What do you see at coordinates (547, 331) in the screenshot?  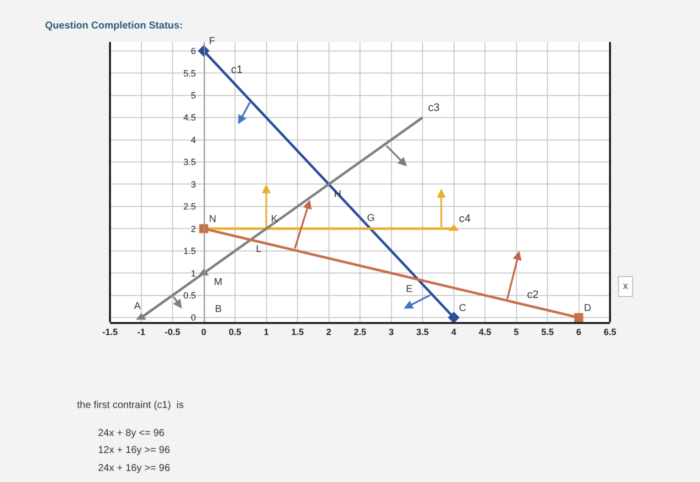 I see `x-tick-label: 5.5` at bounding box center [547, 331].